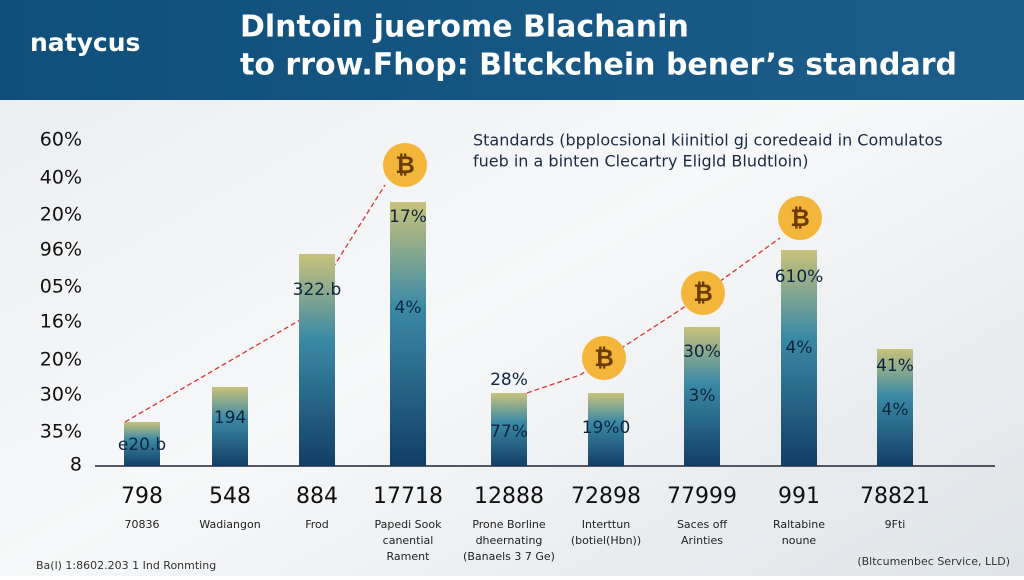 The image size is (1024, 580). I want to click on category-number: 798, so click(142, 496).